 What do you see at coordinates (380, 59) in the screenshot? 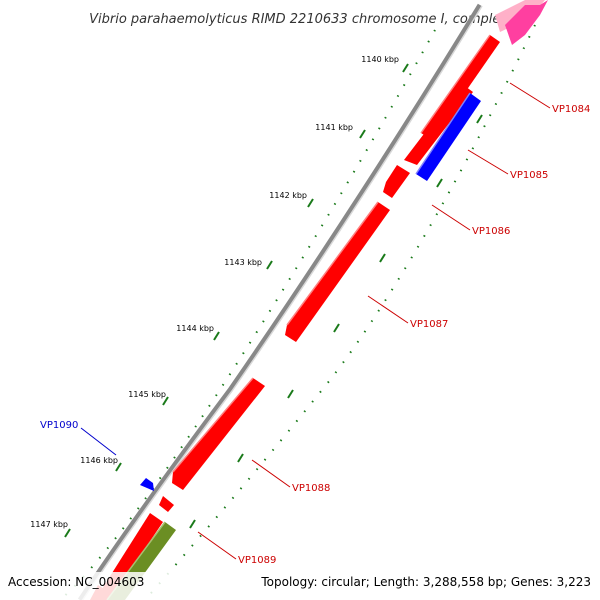
I see `scale-label: 1140 kbp` at bounding box center [380, 59].